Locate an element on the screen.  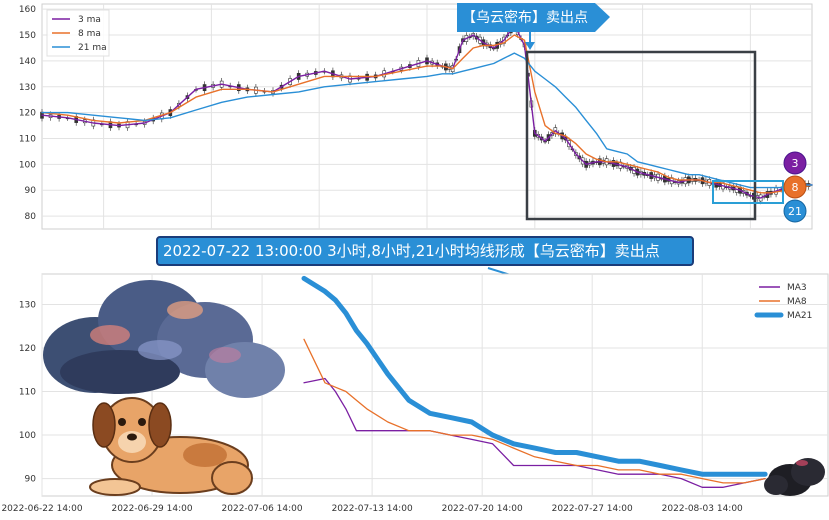
x-tick-label: 2022-08-03 14:00 is located at coordinates (702, 509).